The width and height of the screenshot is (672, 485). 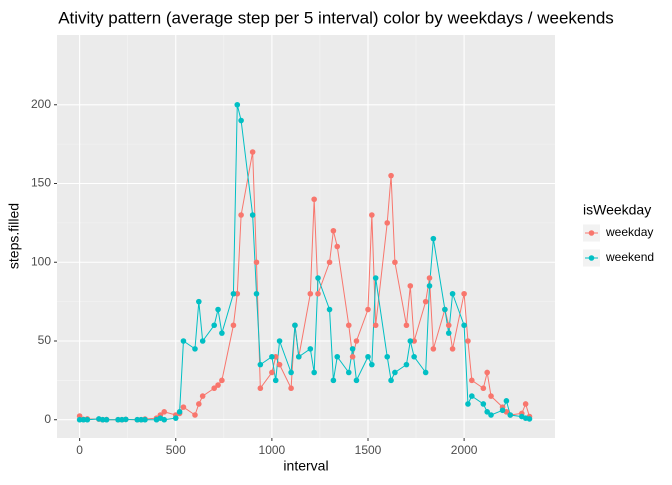 What do you see at coordinates (47, 419) in the screenshot?
I see `y-tick-label: 0` at bounding box center [47, 419].